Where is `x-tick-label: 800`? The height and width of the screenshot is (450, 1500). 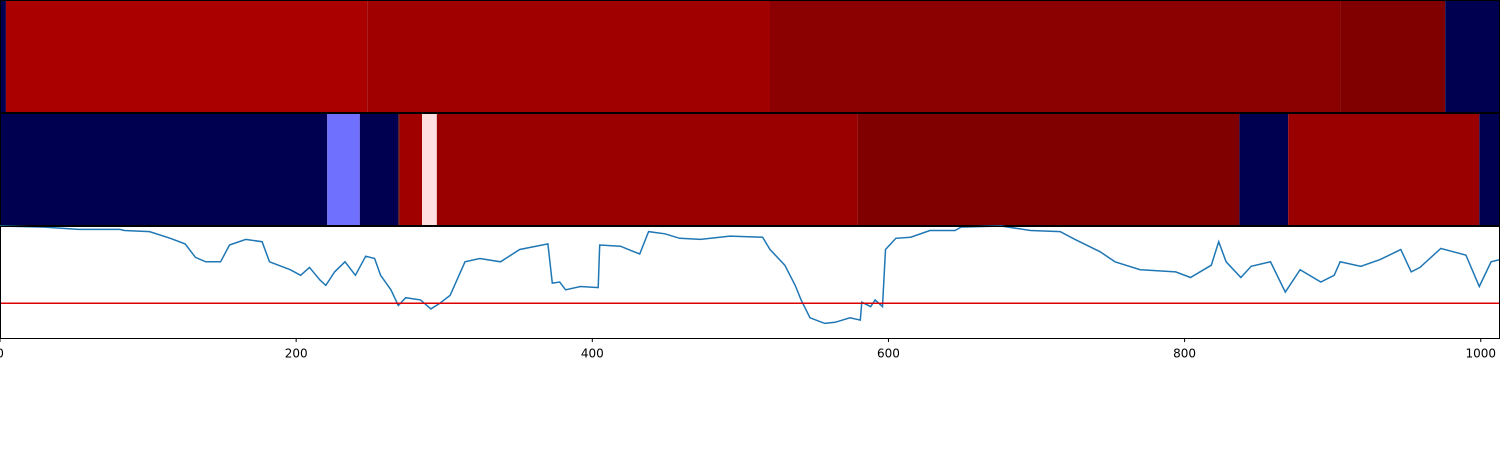
x-tick-label: 800 is located at coordinates (1184, 354).